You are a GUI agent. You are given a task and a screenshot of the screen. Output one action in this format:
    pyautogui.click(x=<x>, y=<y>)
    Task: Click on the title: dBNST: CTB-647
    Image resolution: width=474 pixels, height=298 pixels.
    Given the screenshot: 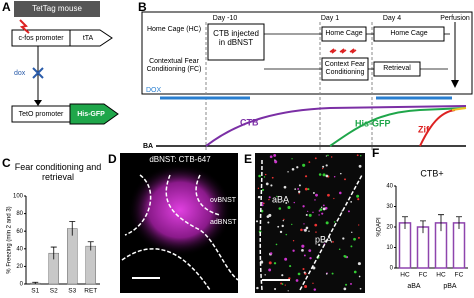 What is the action you would take?
    pyautogui.click(x=180, y=159)
    